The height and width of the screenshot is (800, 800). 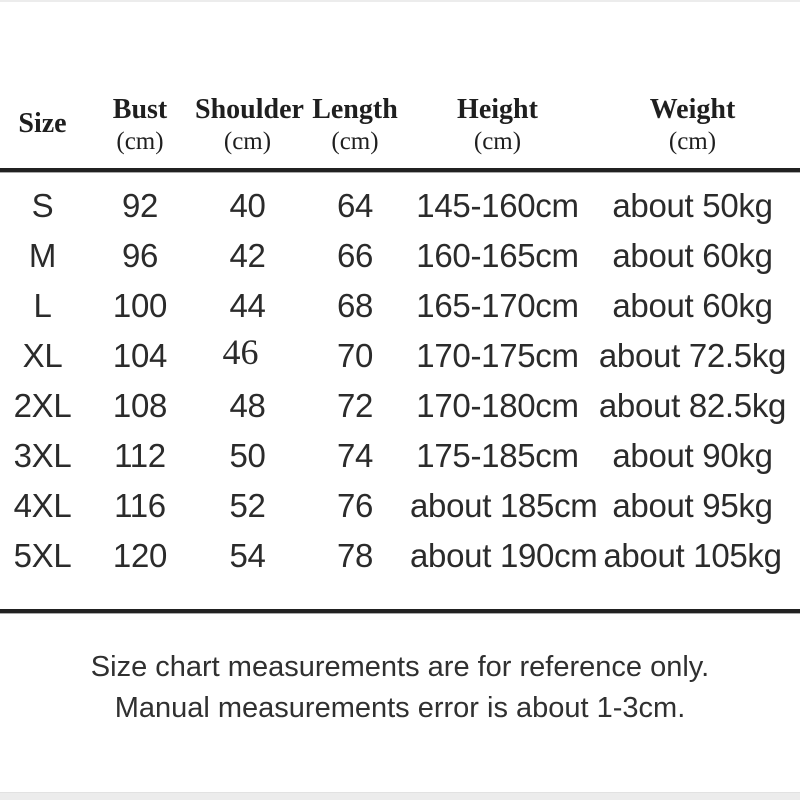 What do you see at coordinates (400, 556) in the screenshot?
I see `table-row: 5XL 120 54 78 about 190cm about 105kg` at bounding box center [400, 556].